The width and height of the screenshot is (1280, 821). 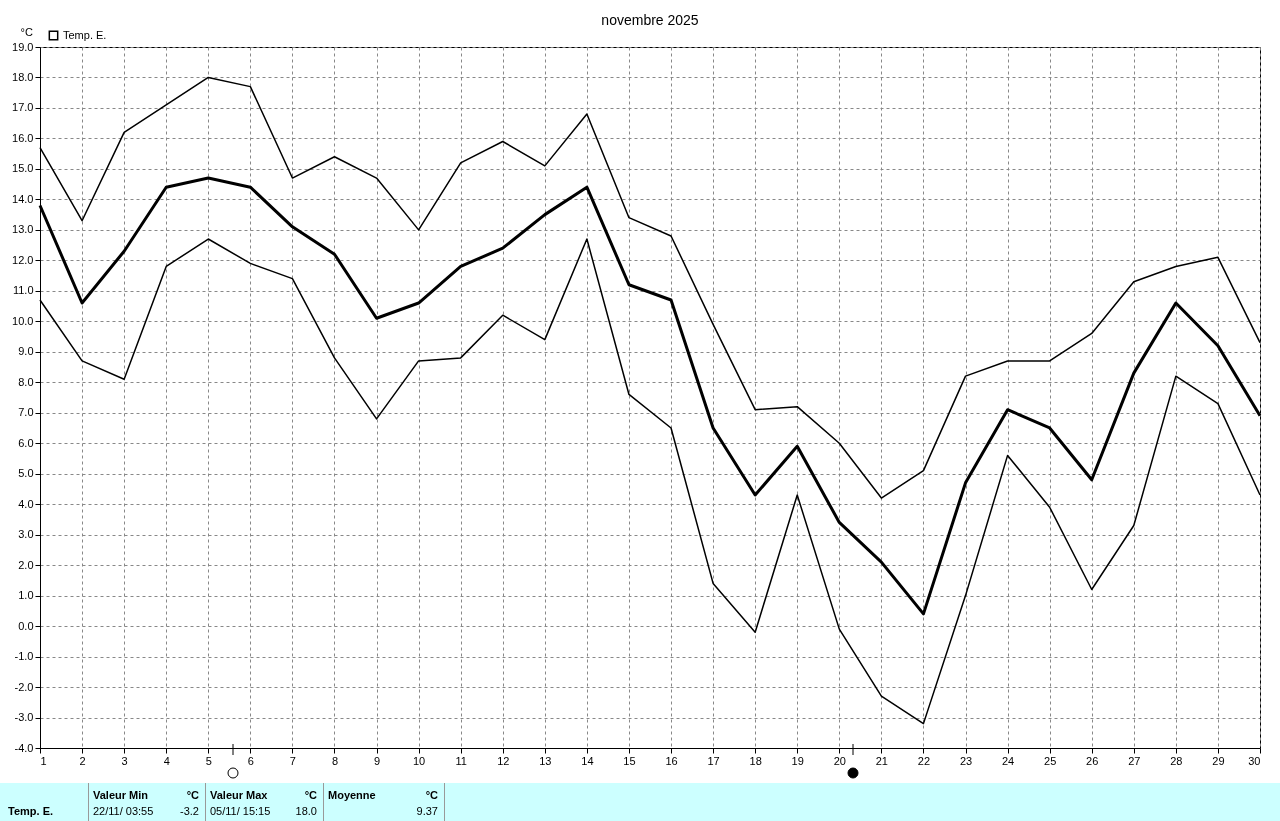 I want to click on x-tick-label: 23, so click(x=966, y=760).